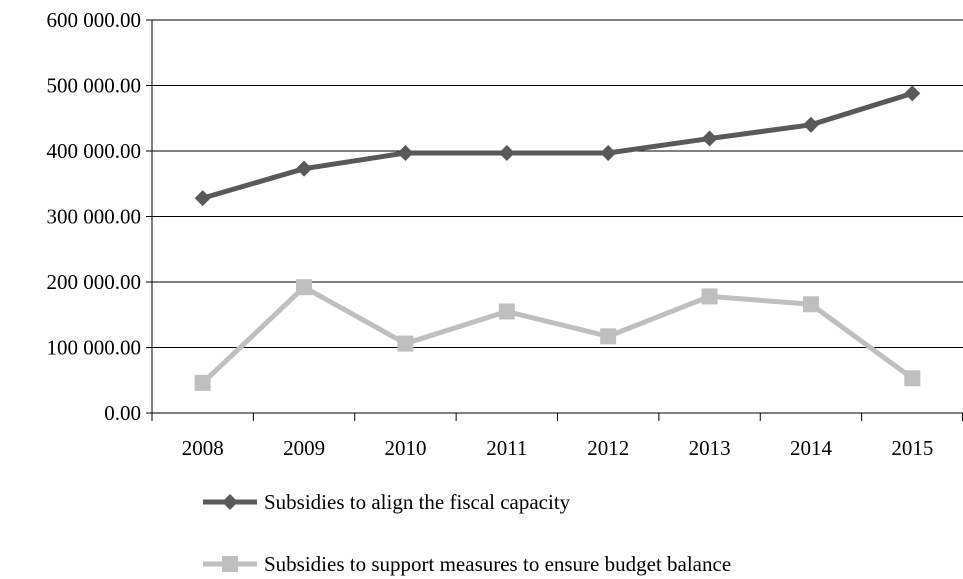 The width and height of the screenshot is (963, 579). I want to click on y-tick-label: 200 000.00, so click(94, 282).